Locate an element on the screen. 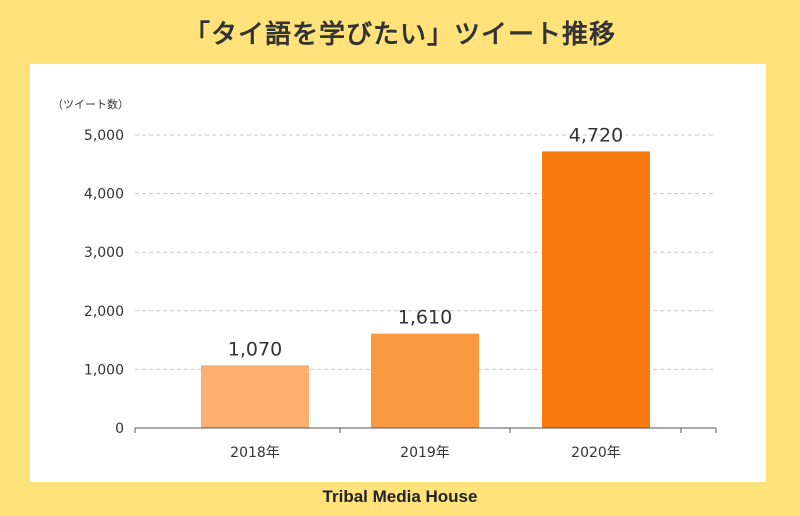  y-tick-label: 1,000 is located at coordinates (104, 370).